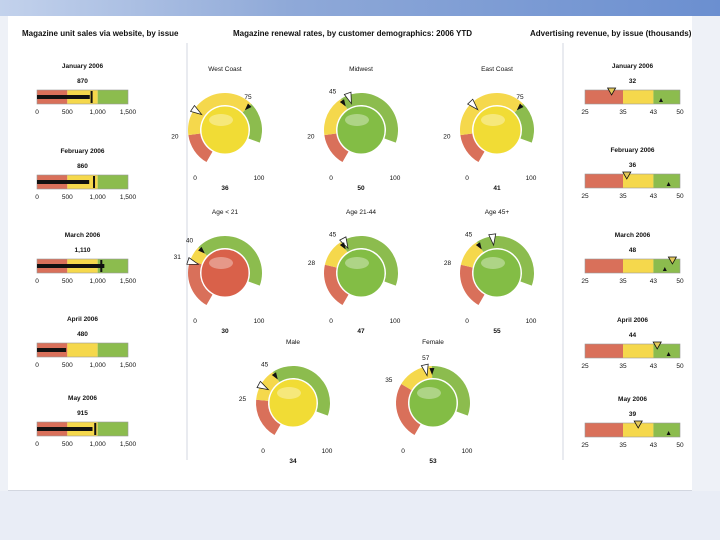  Describe the element at coordinates (336, 285) in the screenshot. I see `gauge-age-21-44-band-red` at that location.